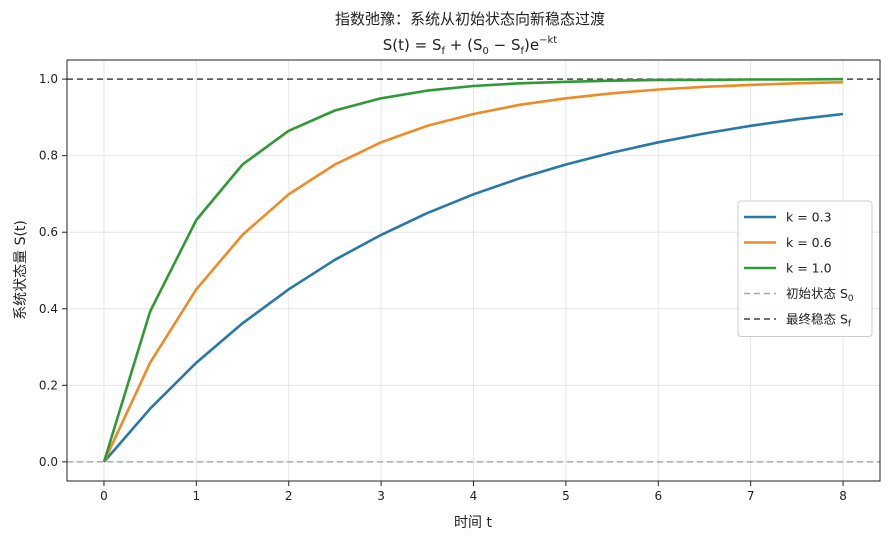  What do you see at coordinates (658, 496) in the screenshot?
I see `x-tick-label: 6` at bounding box center [658, 496].